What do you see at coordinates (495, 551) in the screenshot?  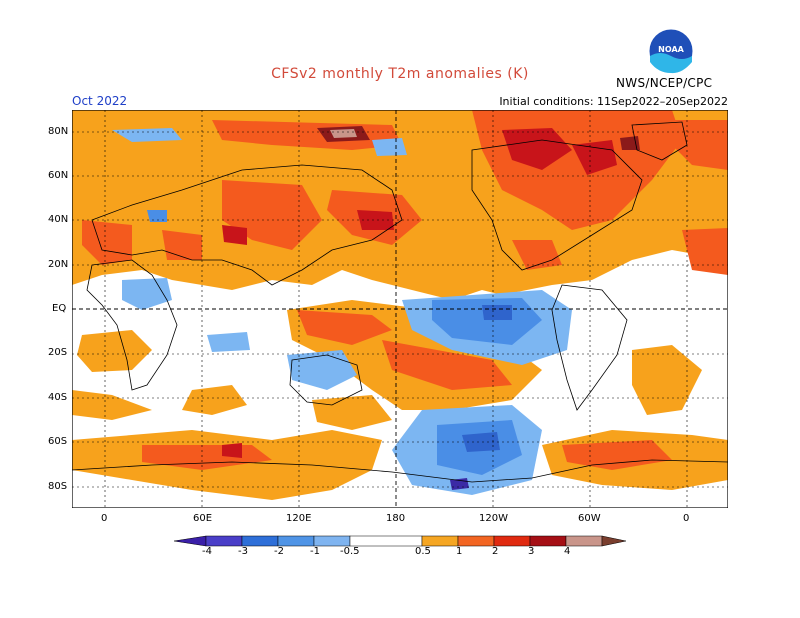 I see `legend-label-2: 2` at bounding box center [495, 551].